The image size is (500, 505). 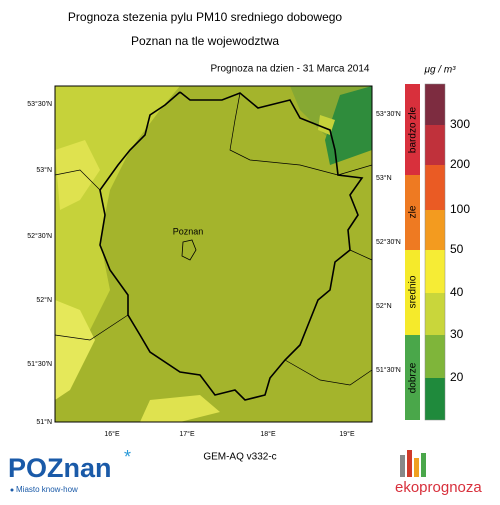 What do you see at coordinates (39, 263) in the screenshot?
I see `lat-left: 53°30'N 53°N 52°30'N 52°N 51°30'N 51°N` at bounding box center [39, 263].